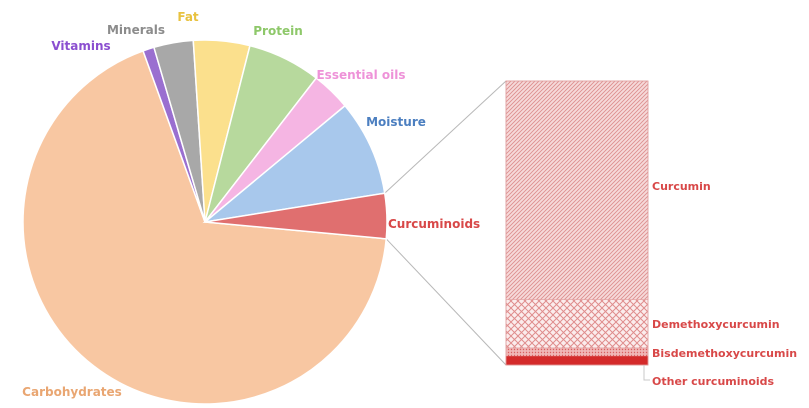 The width and height of the screenshot is (809, 408). Describe the element at coordinates (396, 122) in the screenshot. I see `pie-label-moisture: Moisture` at that location.